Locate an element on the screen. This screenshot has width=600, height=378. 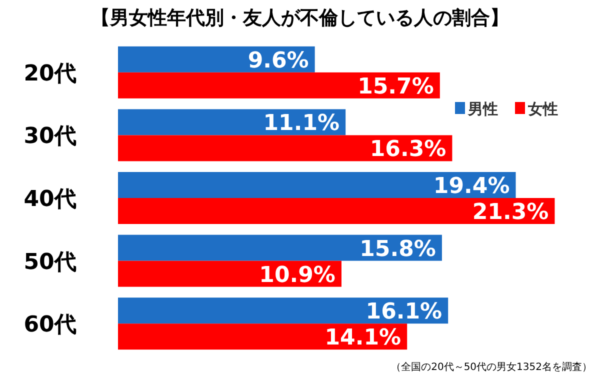
data-label: 19.4% is located at coordinates (471, 186).